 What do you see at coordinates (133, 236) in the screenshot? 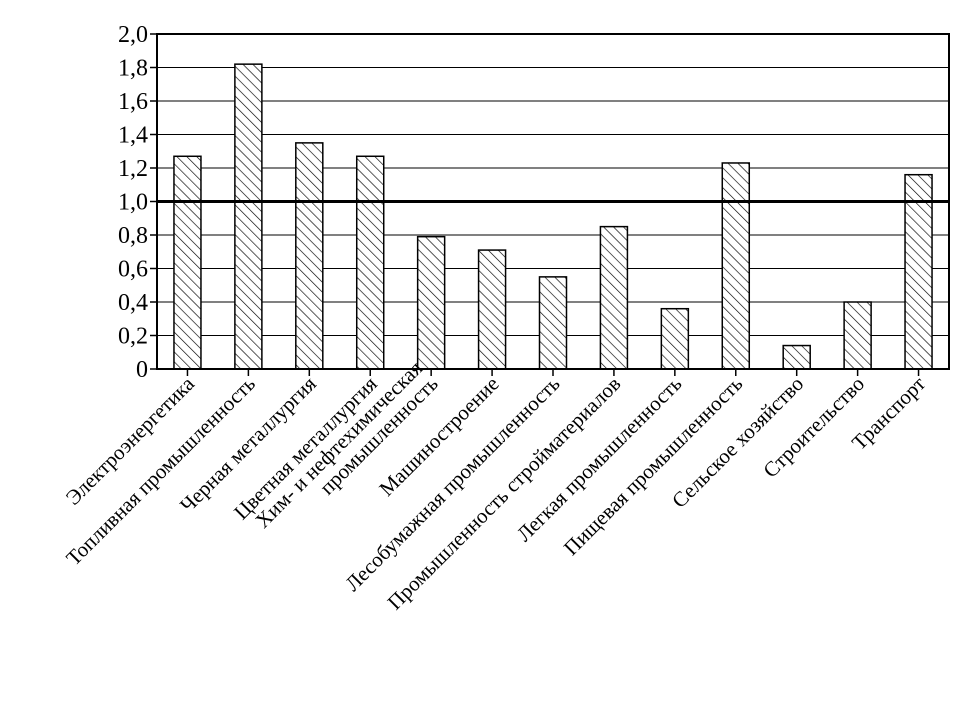
I see `y-tick-label: 0,8` at bounding box center [133, 236].